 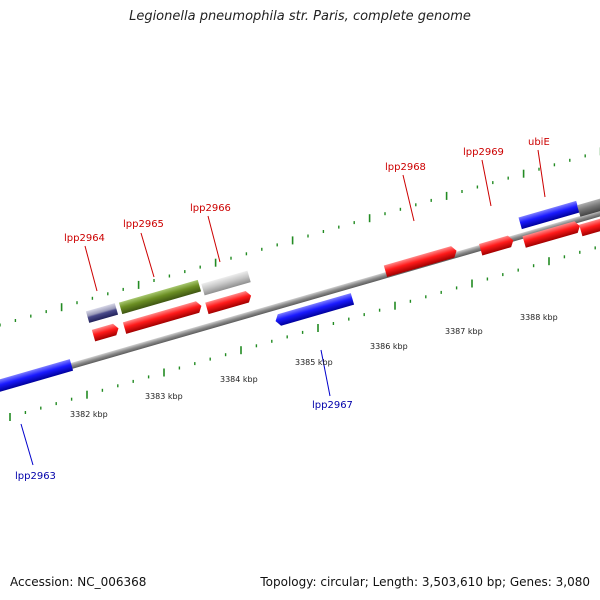 What do you see at coordinates (226, 283) in the screenshot?
I see `feature-block-grey` at bounding box center [226, 283].